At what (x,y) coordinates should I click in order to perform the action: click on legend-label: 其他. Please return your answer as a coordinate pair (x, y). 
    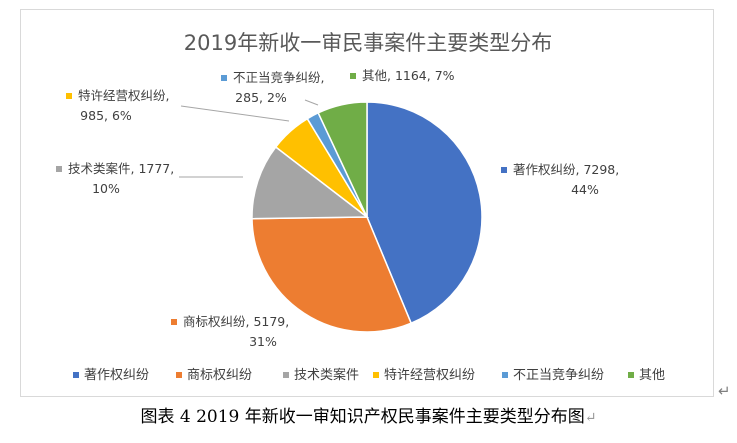
    Looking at the image, I should click on (652, 375).